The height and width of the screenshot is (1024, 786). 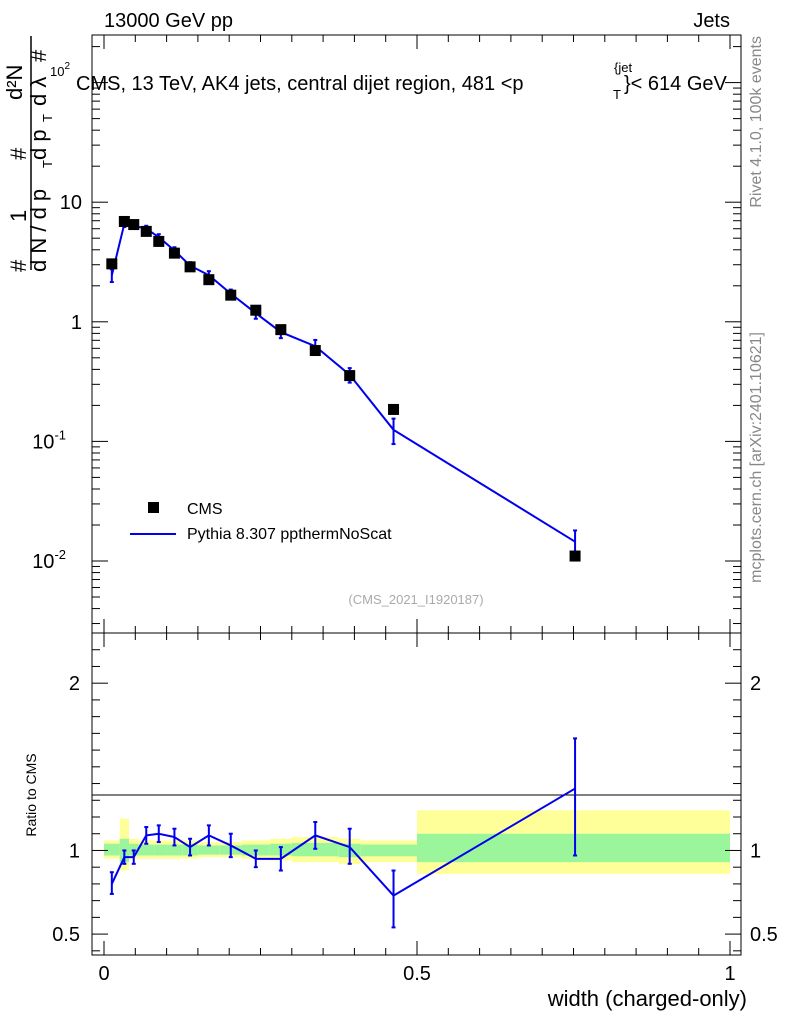 I want to click on x-tick-label: 1, so click(x=729, y=974).